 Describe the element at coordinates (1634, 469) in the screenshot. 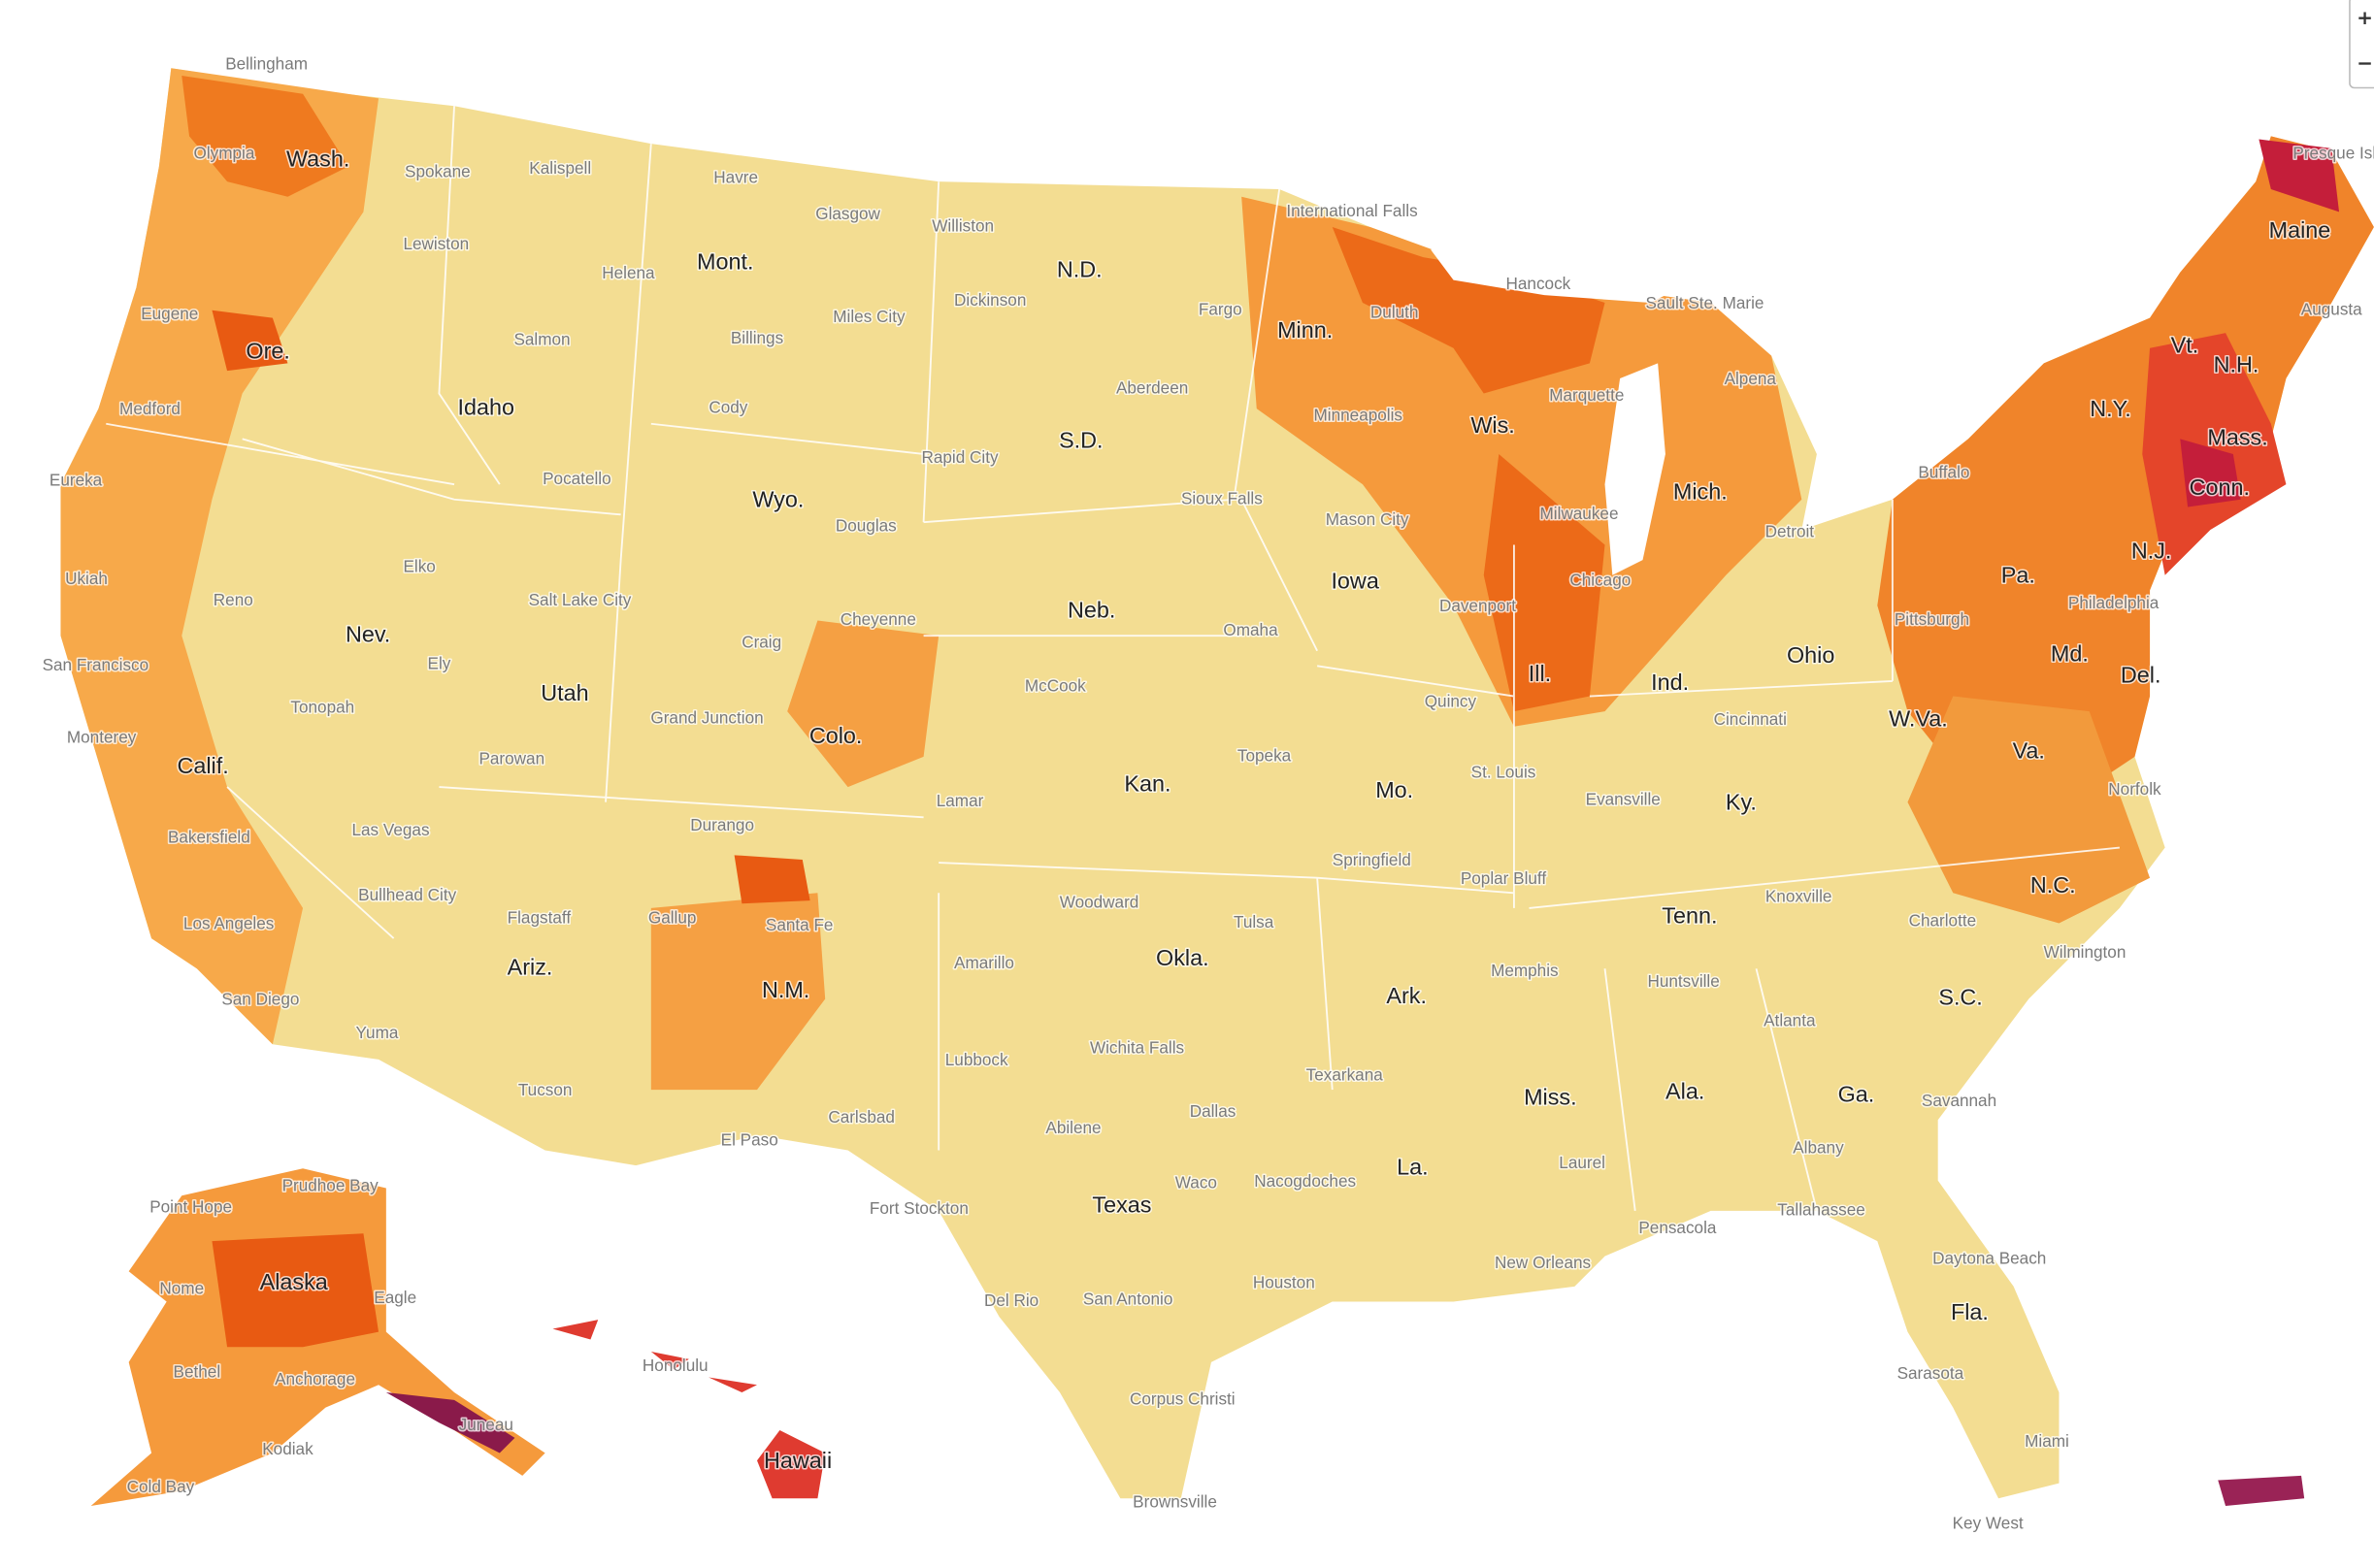

I see `lake-michigan` at that location.